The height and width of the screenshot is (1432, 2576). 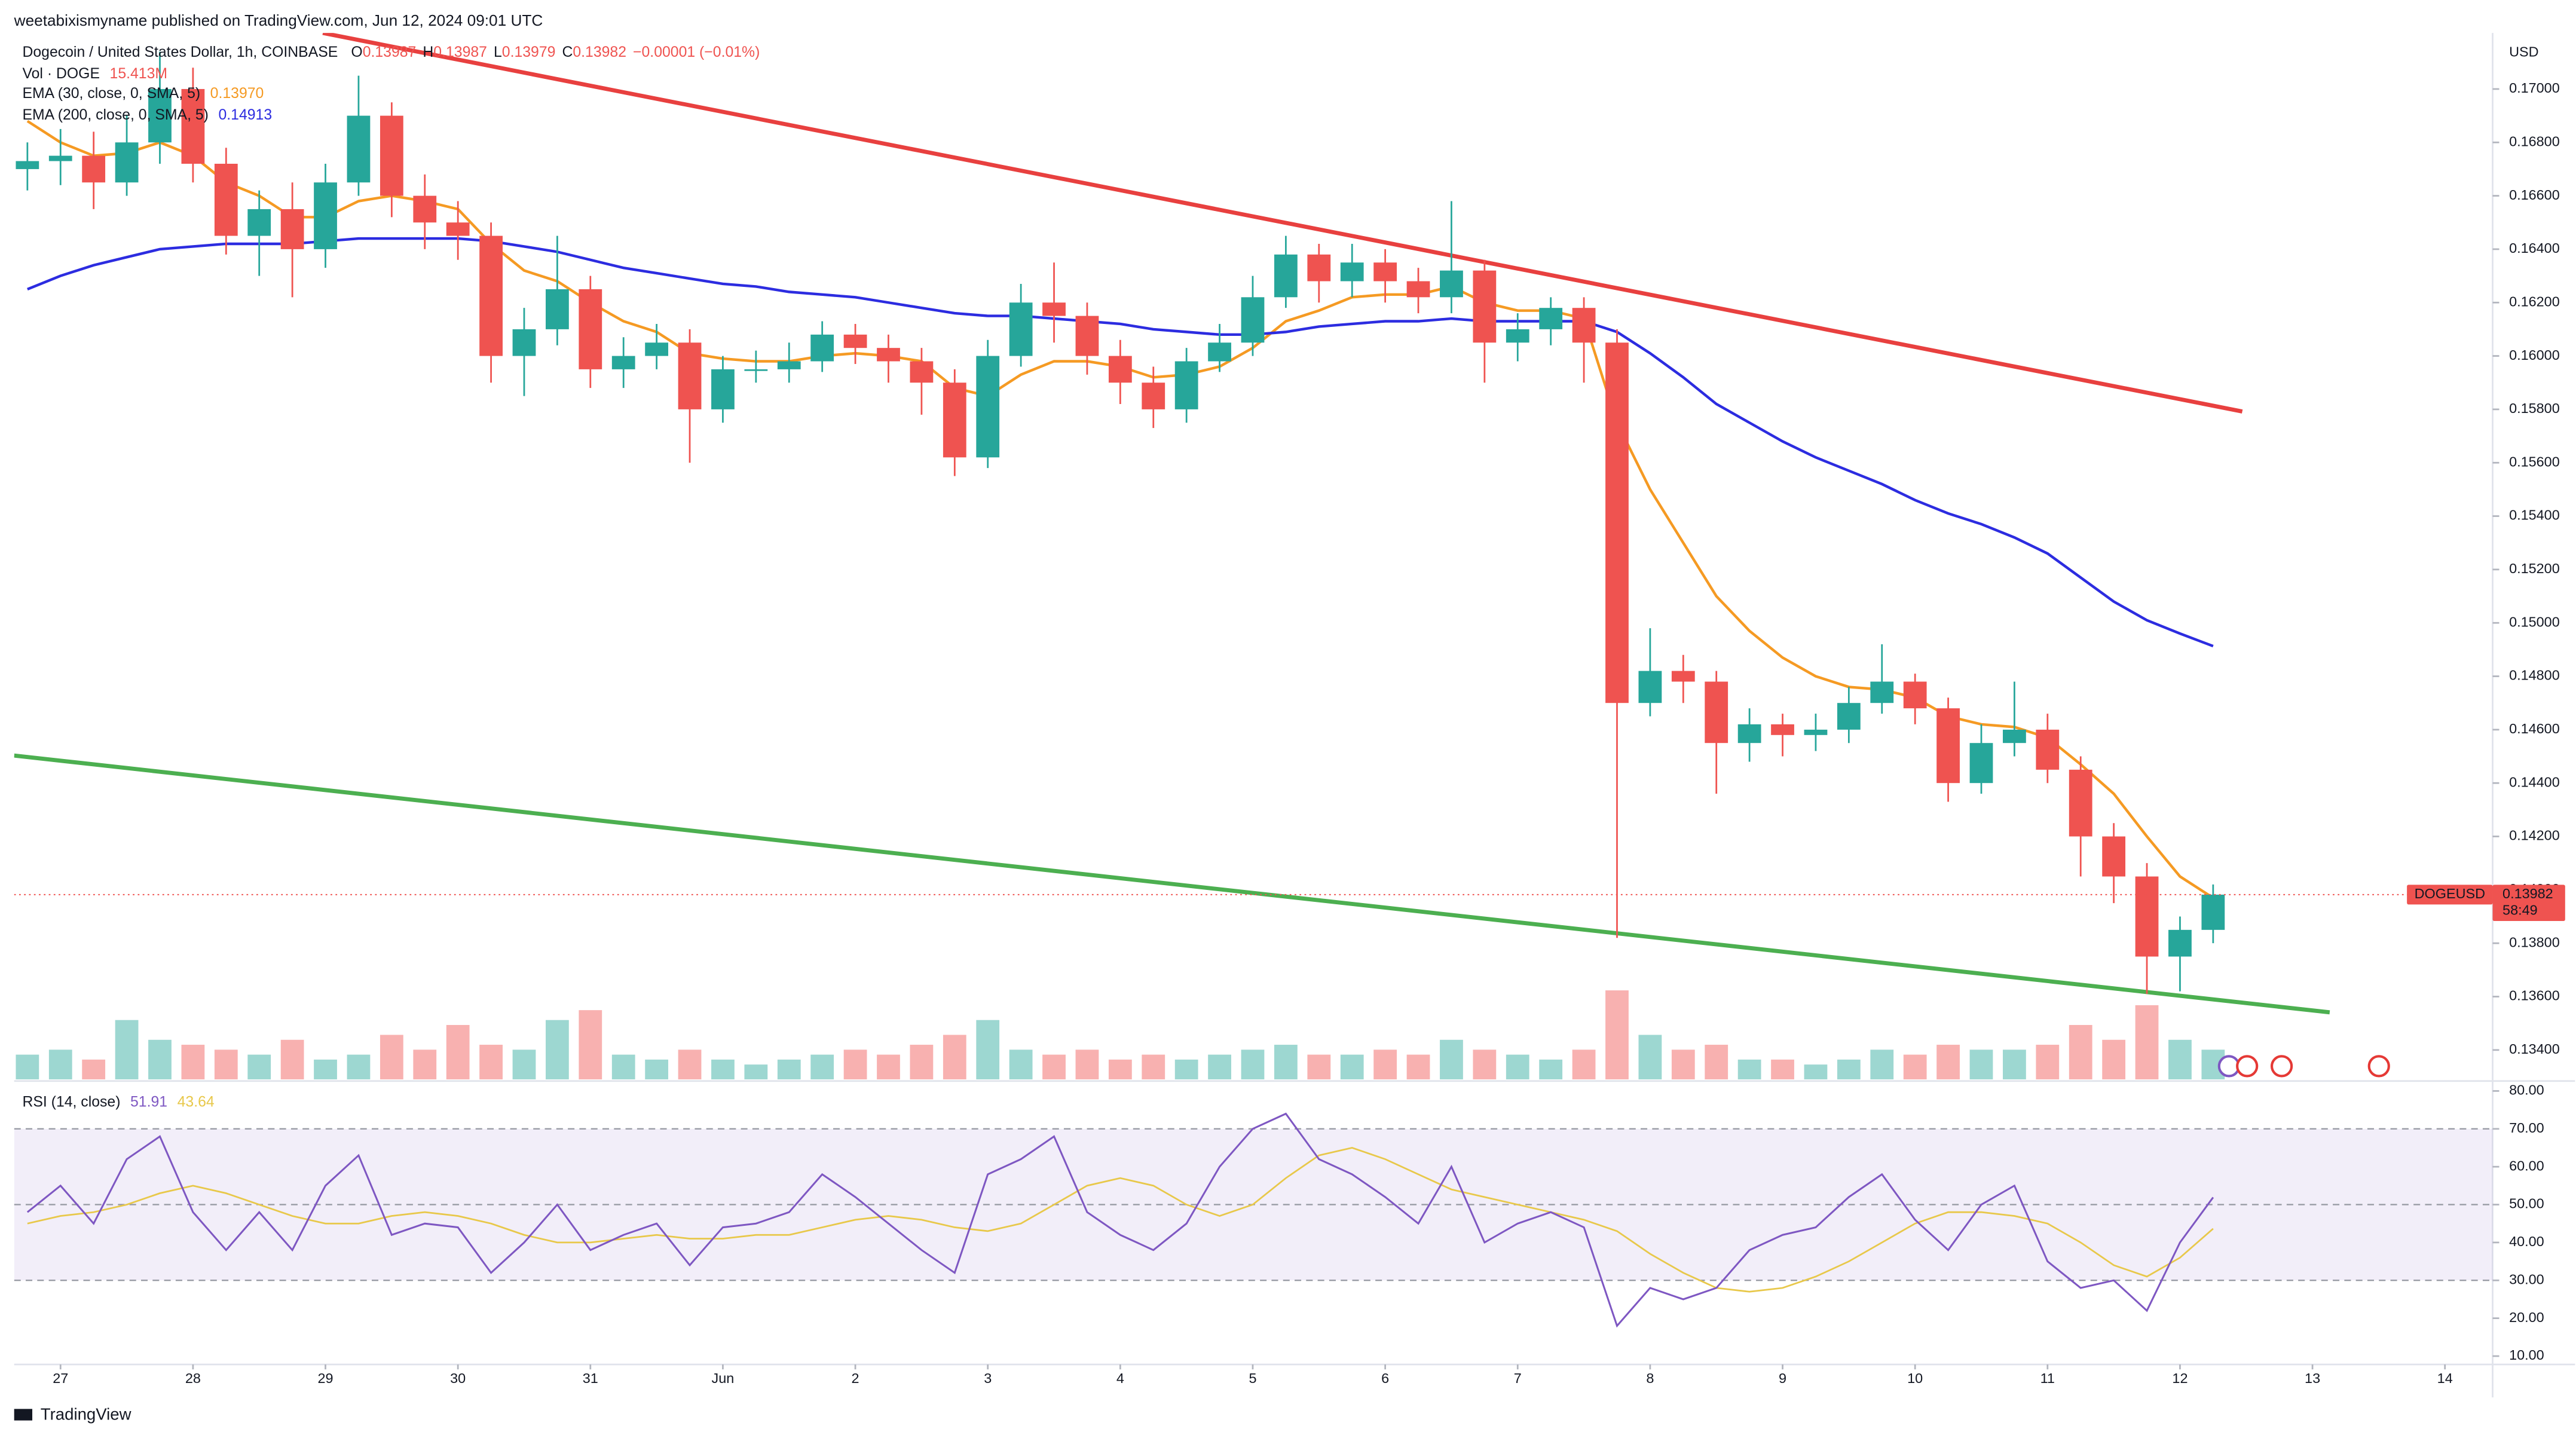 What do you see at coordinates (2526, 1317) in the screenshot?
I see `y-tick-label: 20.00` at bounding box center [2526, 1317].